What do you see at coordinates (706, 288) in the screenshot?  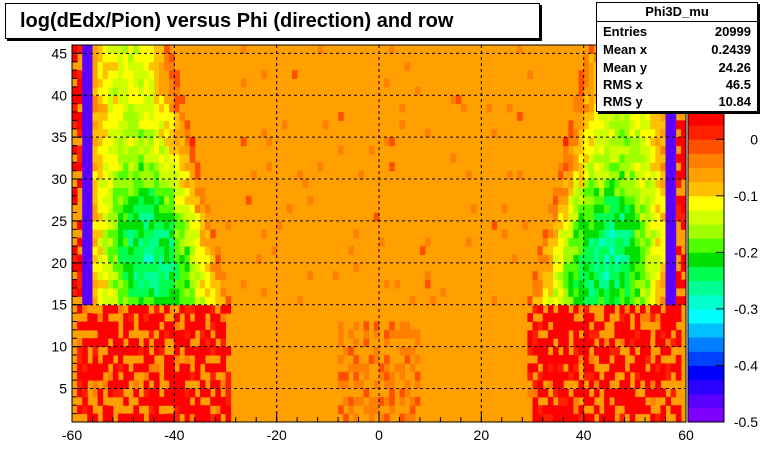 I see `colorbar-segment` at bounding box center [706, 288].